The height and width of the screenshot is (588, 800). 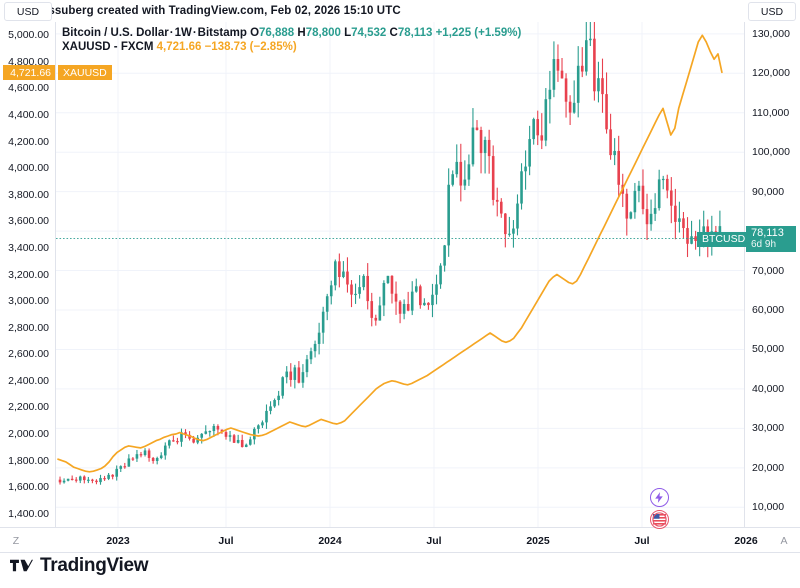 I want to click on flag-us-glyph, so click(x=659, y=519).